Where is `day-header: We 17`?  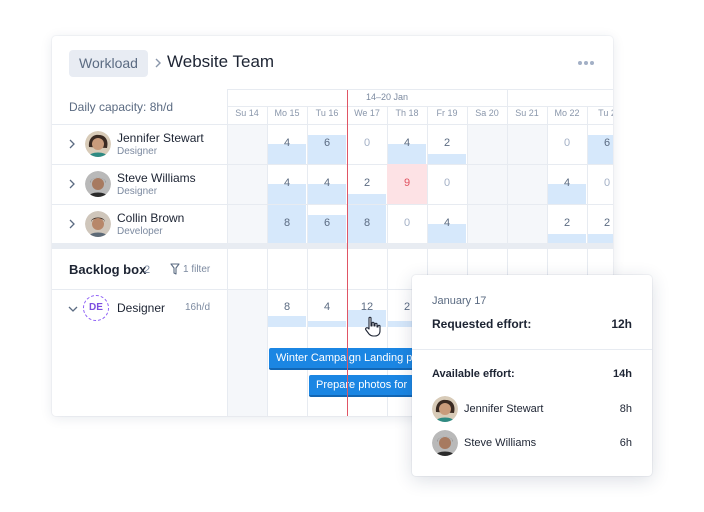
day-header: We 17 is located at coordinates (367, 113).